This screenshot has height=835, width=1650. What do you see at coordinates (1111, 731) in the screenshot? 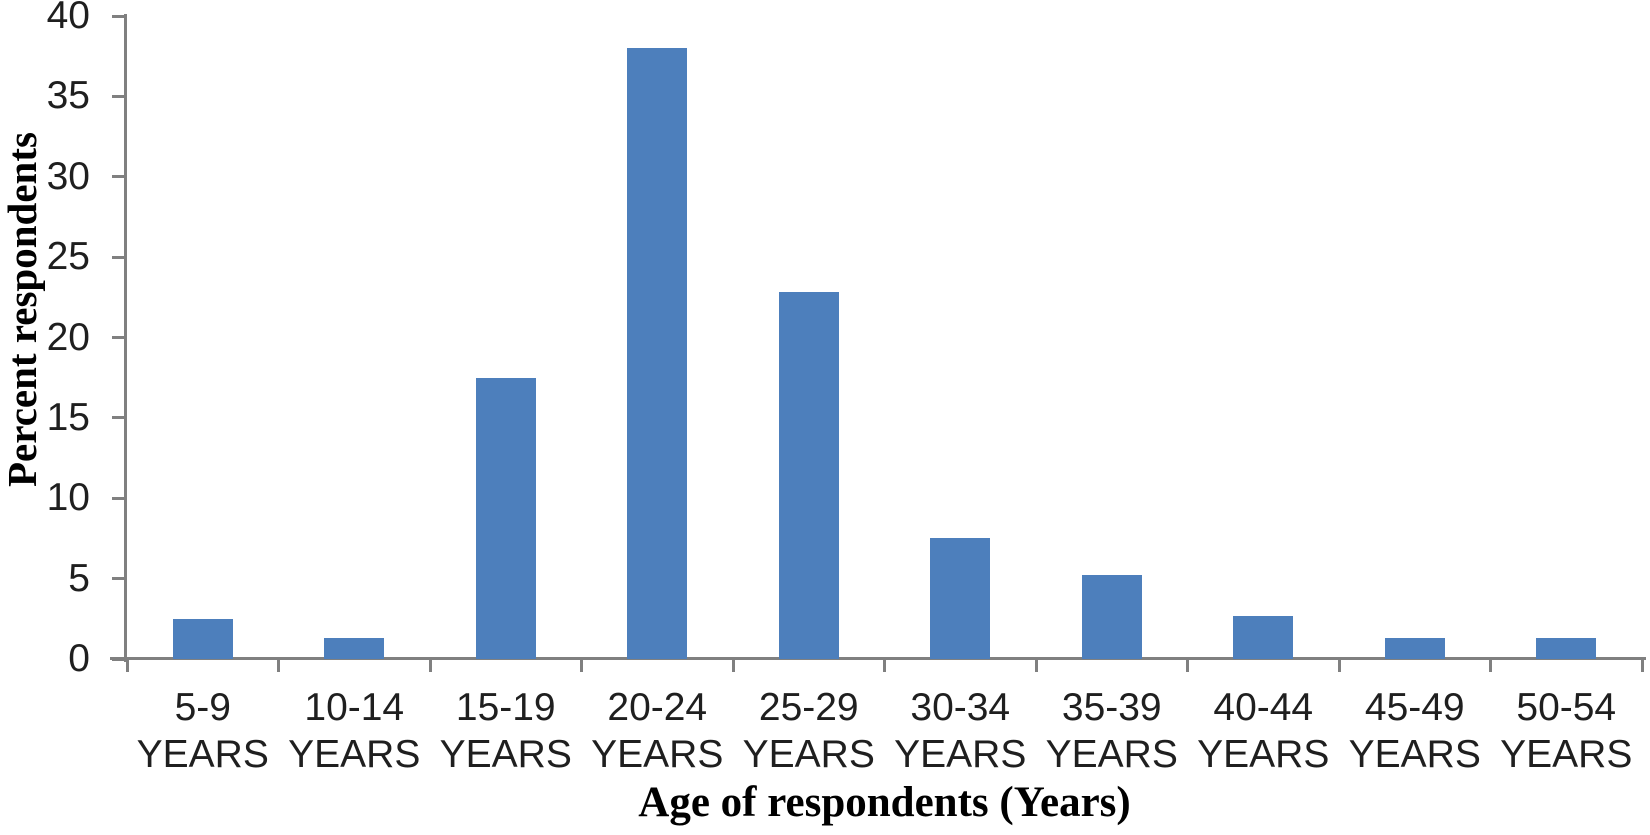
I see `x-category-label: 35-39 YEARS` at bounding box center [1111, 731].